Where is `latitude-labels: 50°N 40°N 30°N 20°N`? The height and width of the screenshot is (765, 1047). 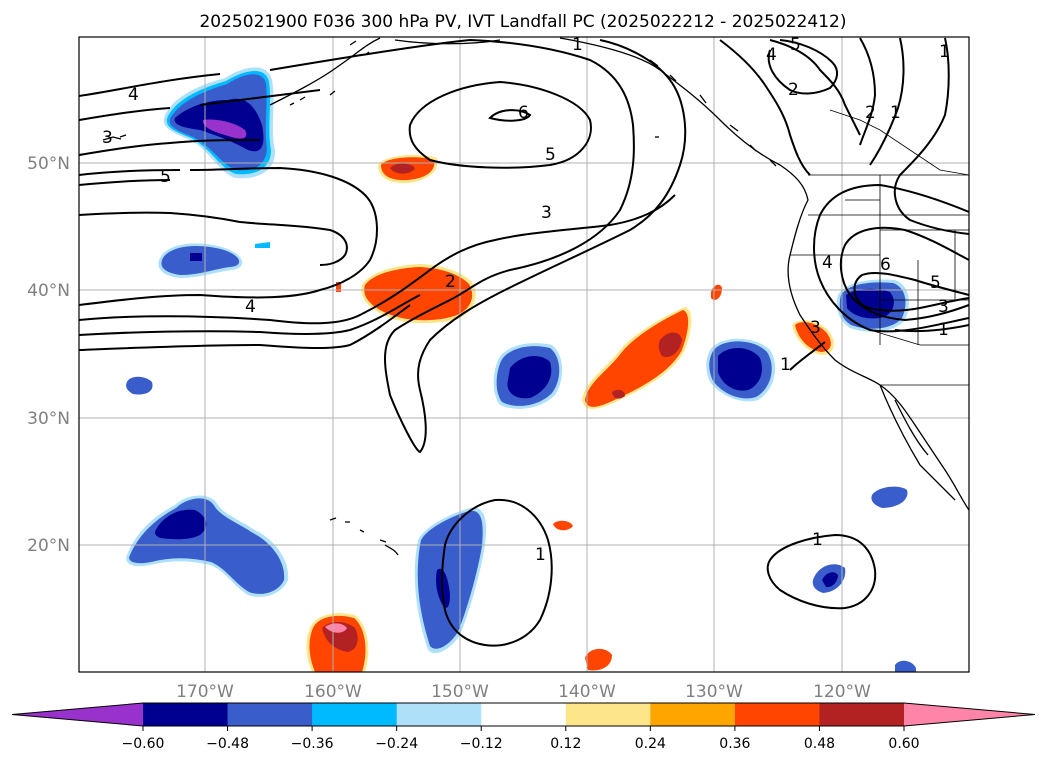 latitude-labels: 50°N 40°N 30°N 20°N is located at coordinates (48, 355).